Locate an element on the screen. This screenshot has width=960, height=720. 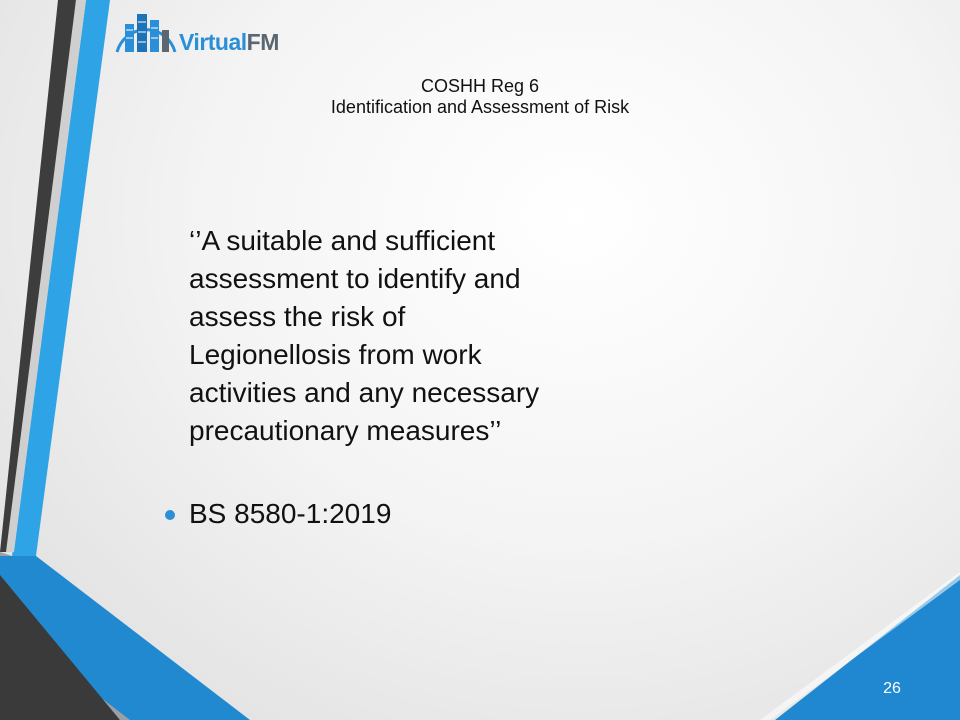
logo-text-fm: FM is located at coordinates (263, 42).